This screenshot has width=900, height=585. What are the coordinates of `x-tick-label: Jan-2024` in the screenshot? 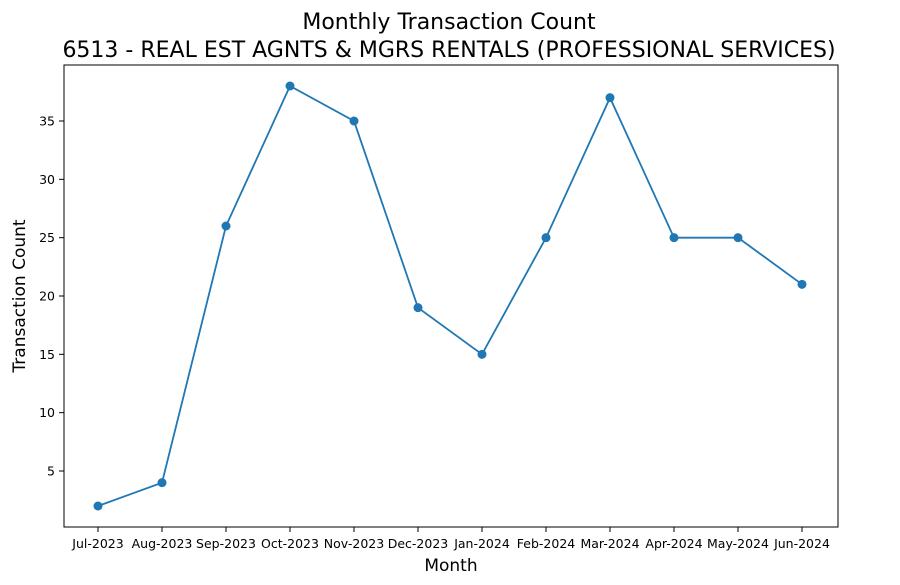 It's located at (481, 543).